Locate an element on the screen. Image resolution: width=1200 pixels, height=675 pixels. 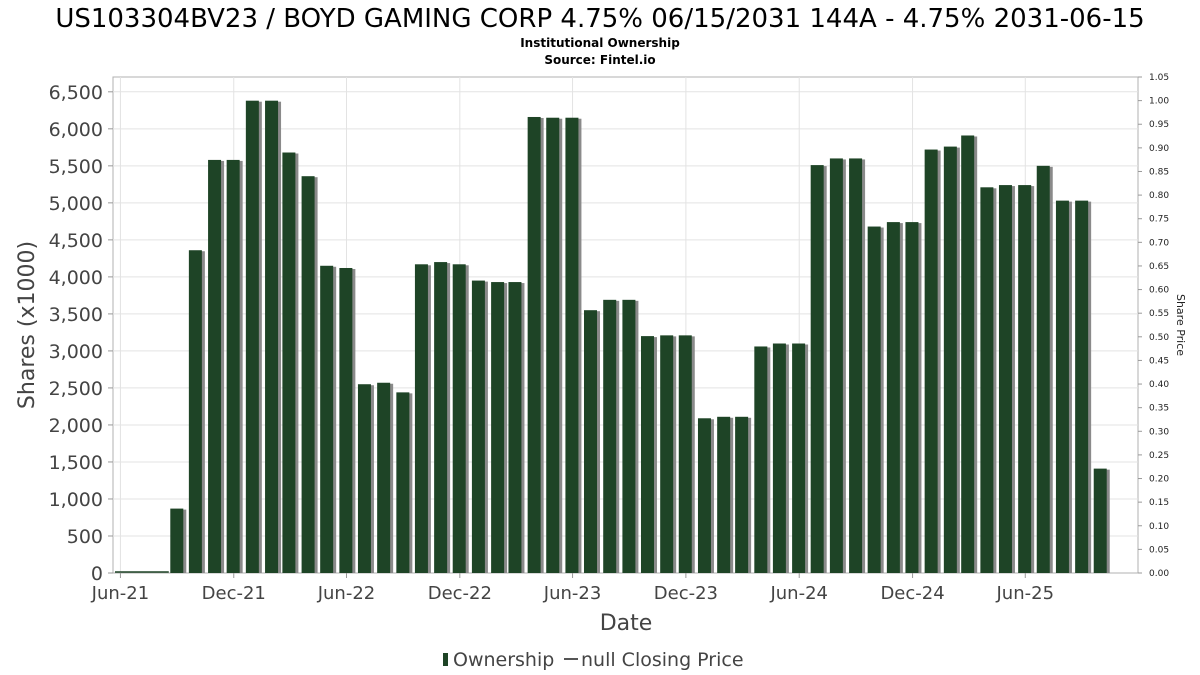
x-tick-label: Dec-24 is located at coordinates (912, 593).